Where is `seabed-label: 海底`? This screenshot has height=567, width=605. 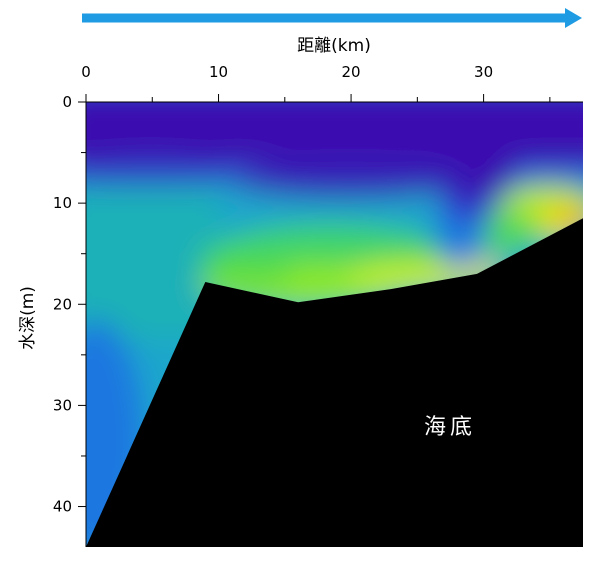
seabed-label: 海底 is located at coordinates (450, 427).